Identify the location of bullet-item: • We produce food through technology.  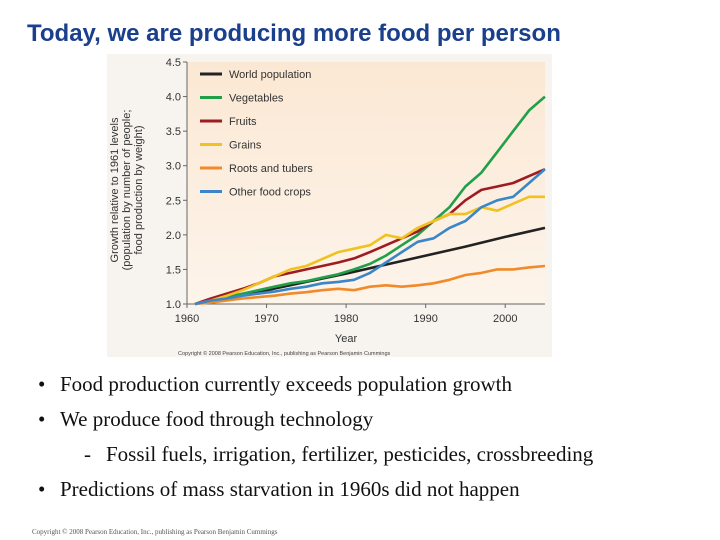
(315, 419).